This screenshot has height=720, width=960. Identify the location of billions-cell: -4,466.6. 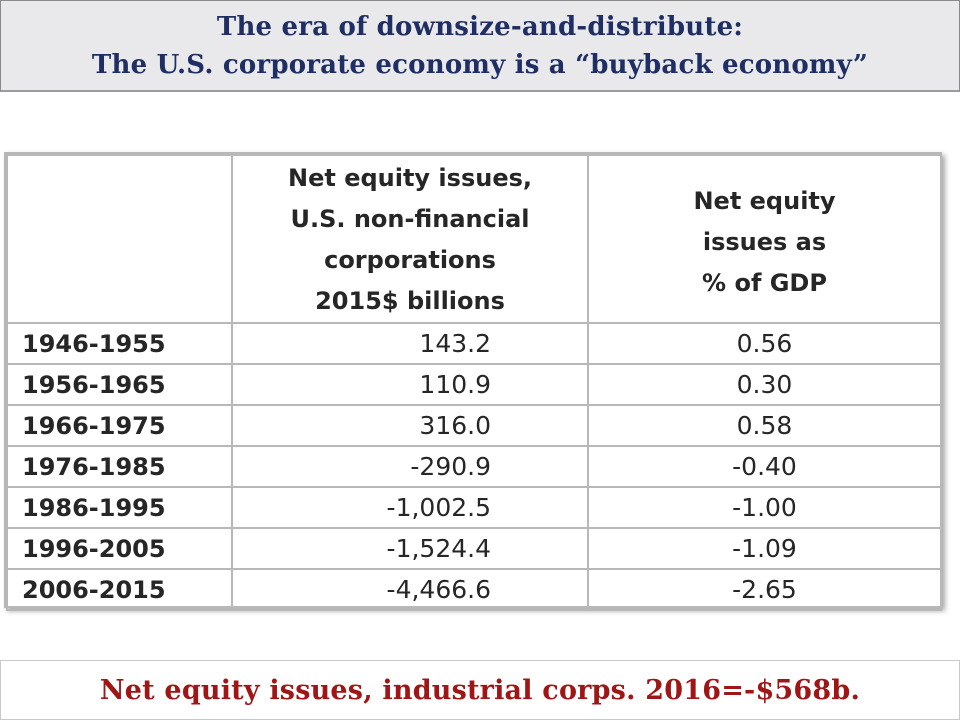
(410, 589).